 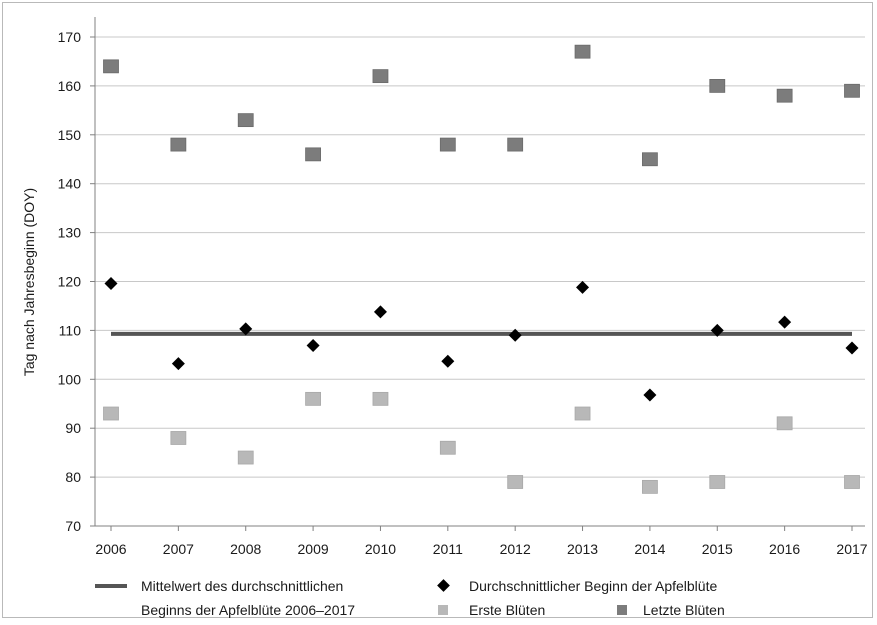 What do you see at coordinates (245, 120) in the screenshot?
I see `letzte-bluete-point-2008` at bounding box center [245, 120].